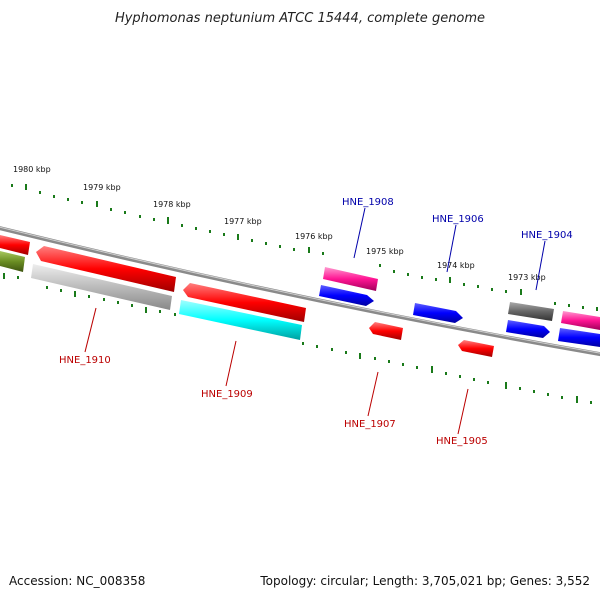 This screenshot has height=600, width=600. What do you see at coordinates (579, 337) in the screenshot?
I see `gene-arrow-blue-right` at bounding box center [579, 337].